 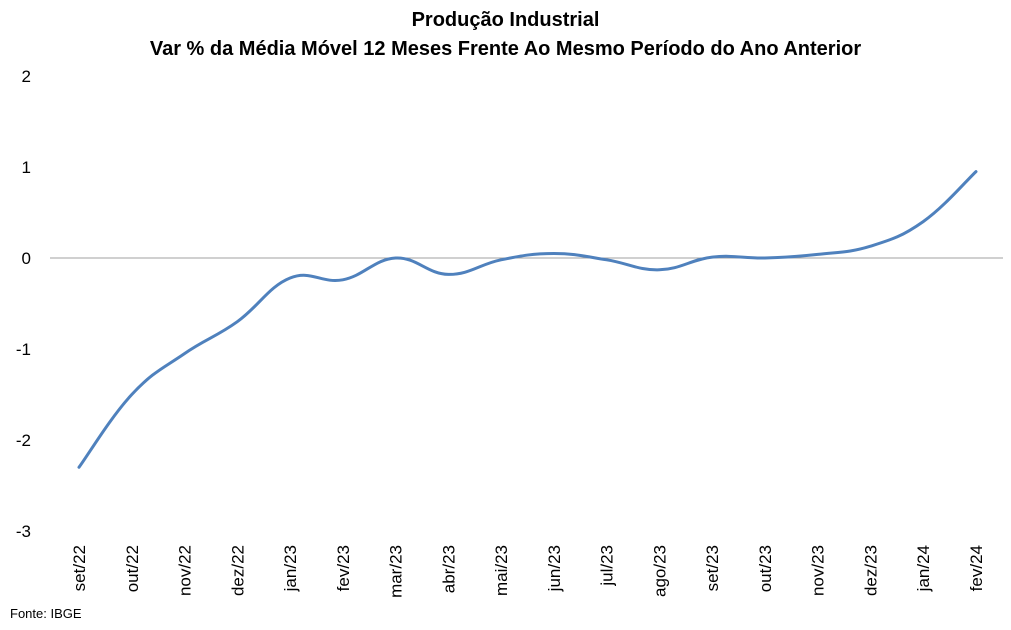 What do you see at coordinates (712, 568) in the screenshot?
I see `x-tick-label: set/23` at bounding box center [712, 568].